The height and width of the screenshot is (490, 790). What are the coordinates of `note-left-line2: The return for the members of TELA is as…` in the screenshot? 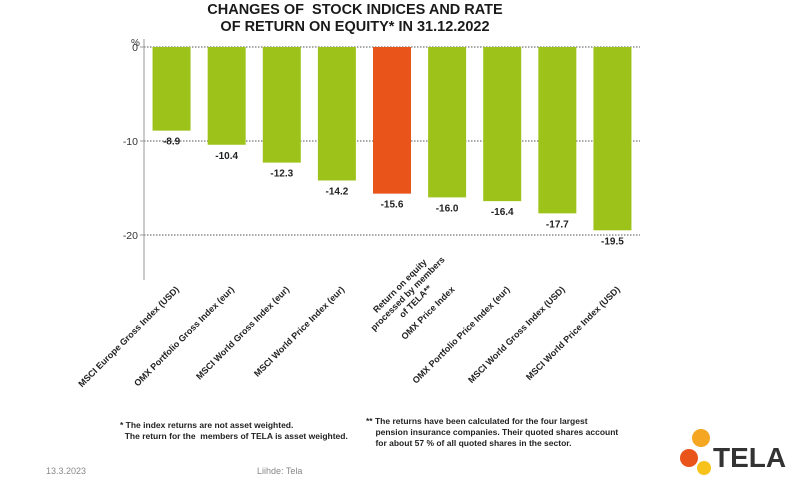 It's located at (234, 436).